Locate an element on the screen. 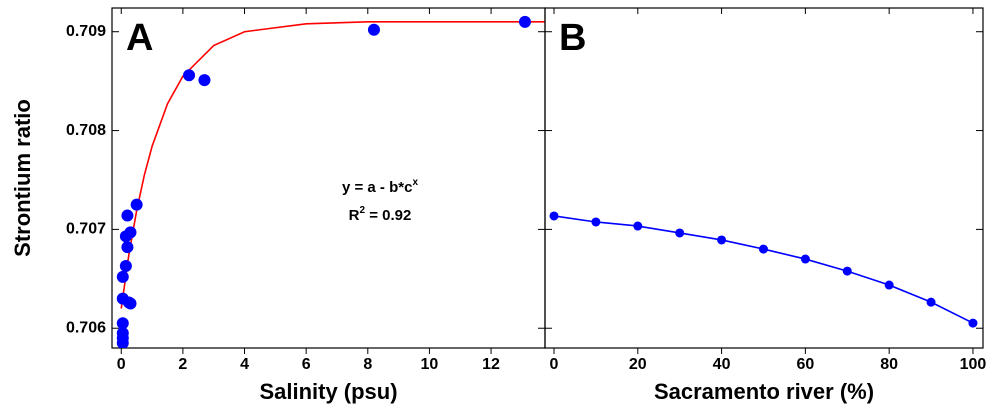 The image size is (989, 407). x-tick-label: 60 is located at coordinates (805, 364).